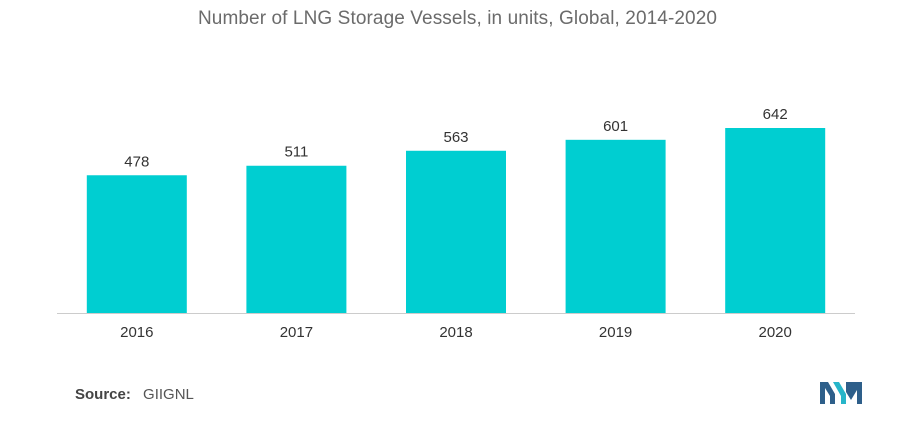  What do you see at coordinates (296, 332) in the screenshot?
I see `x-tick-label-2017: 2017` at bounding box center [296, 332].